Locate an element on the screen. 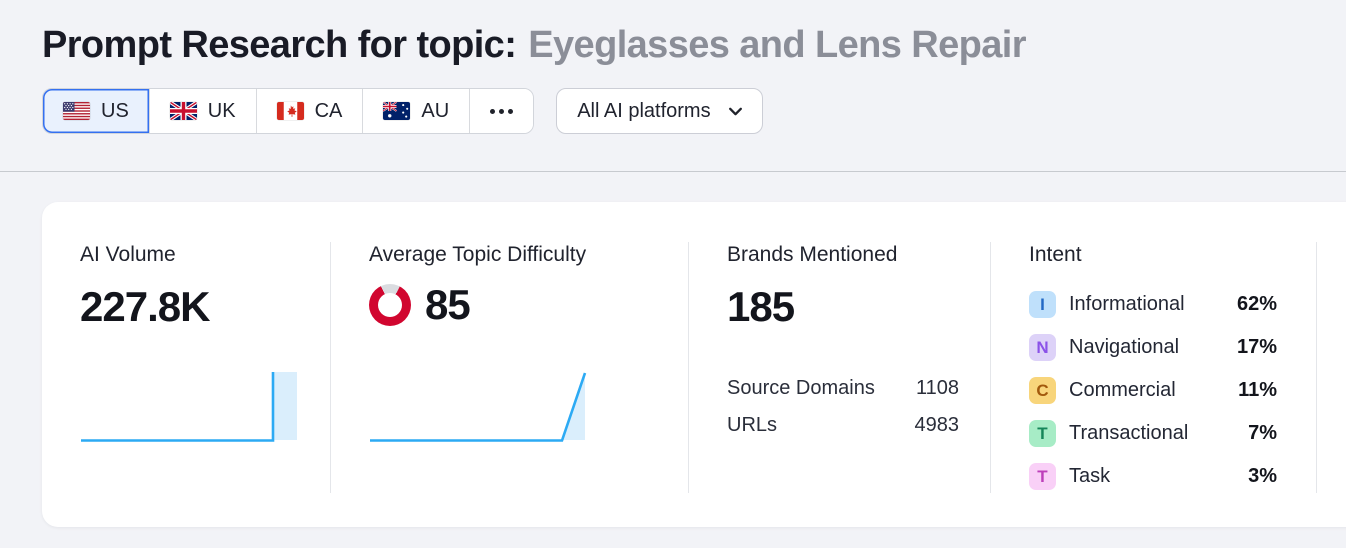  header-divider is located at coordinates (673, 171).